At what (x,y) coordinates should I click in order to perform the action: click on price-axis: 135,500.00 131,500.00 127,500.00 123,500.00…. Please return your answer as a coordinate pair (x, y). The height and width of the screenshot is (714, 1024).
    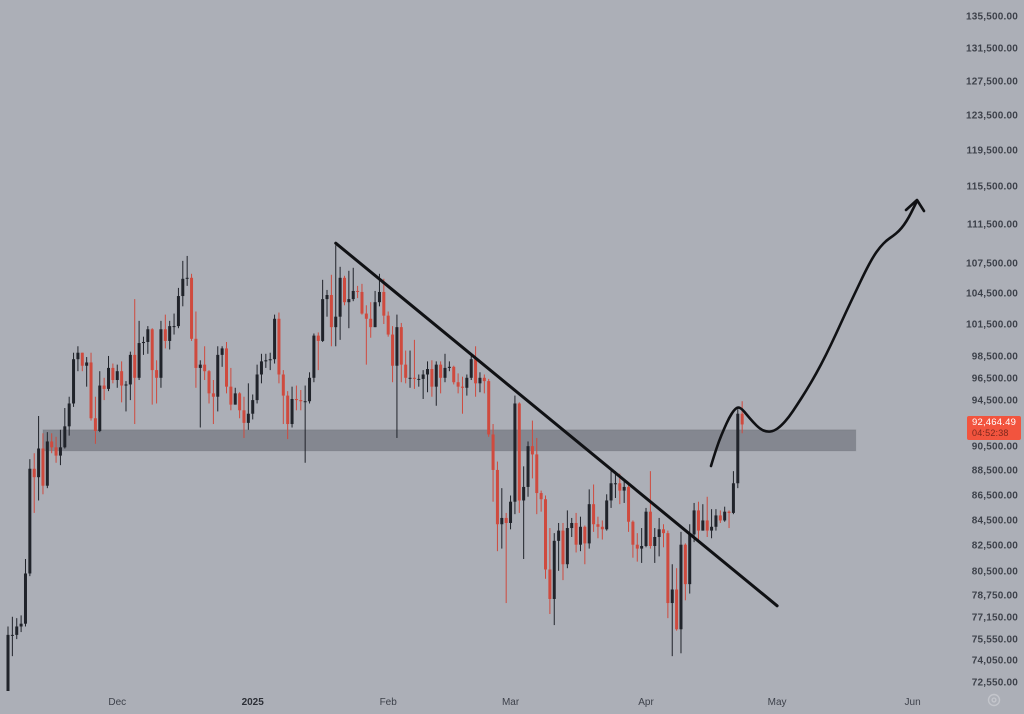
    Looking at the image, I should click on (991, 346).